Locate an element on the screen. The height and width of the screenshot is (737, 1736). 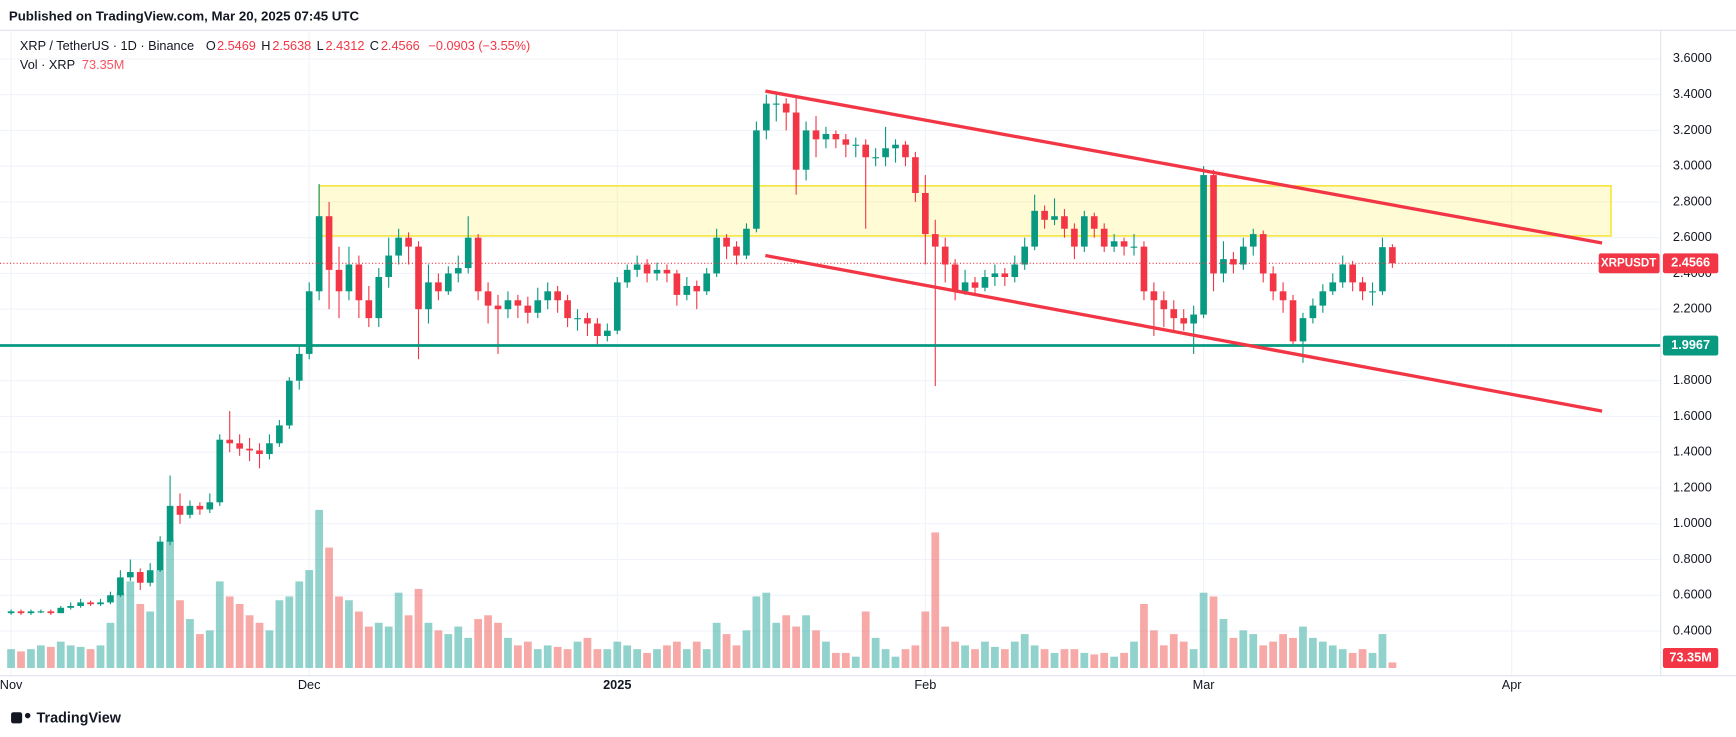
x-tick-label: Dec is located at coordinates (309, 684).